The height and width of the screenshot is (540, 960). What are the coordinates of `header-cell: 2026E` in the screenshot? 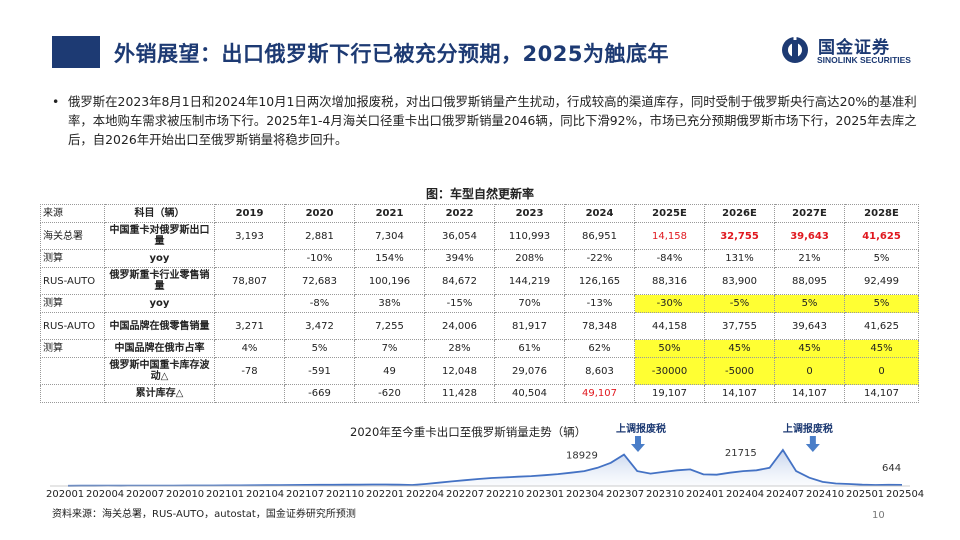 It's located at (739, 213).